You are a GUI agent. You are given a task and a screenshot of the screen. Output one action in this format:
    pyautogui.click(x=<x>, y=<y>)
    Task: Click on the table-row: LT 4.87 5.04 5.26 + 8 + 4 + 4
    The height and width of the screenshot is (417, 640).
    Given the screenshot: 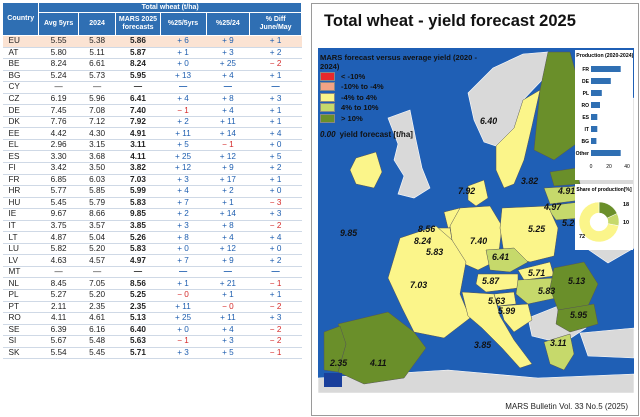 What is the action you would take?
    pyautogui.click(x=152, y=237)
    